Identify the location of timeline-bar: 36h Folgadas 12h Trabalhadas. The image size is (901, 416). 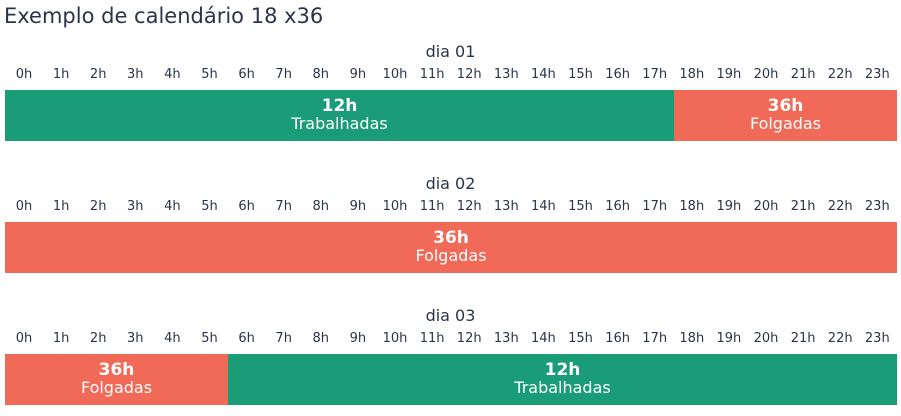
(451, 379).